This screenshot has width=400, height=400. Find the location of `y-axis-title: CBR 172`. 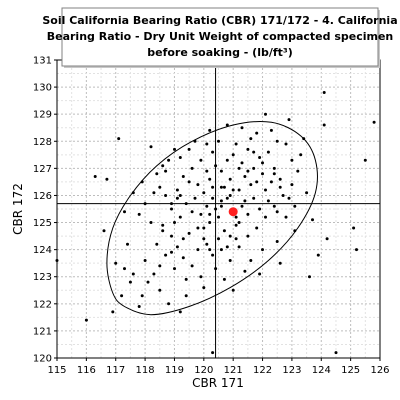

y-axis-title: CBR 172 is located at coordinates (18, 209).